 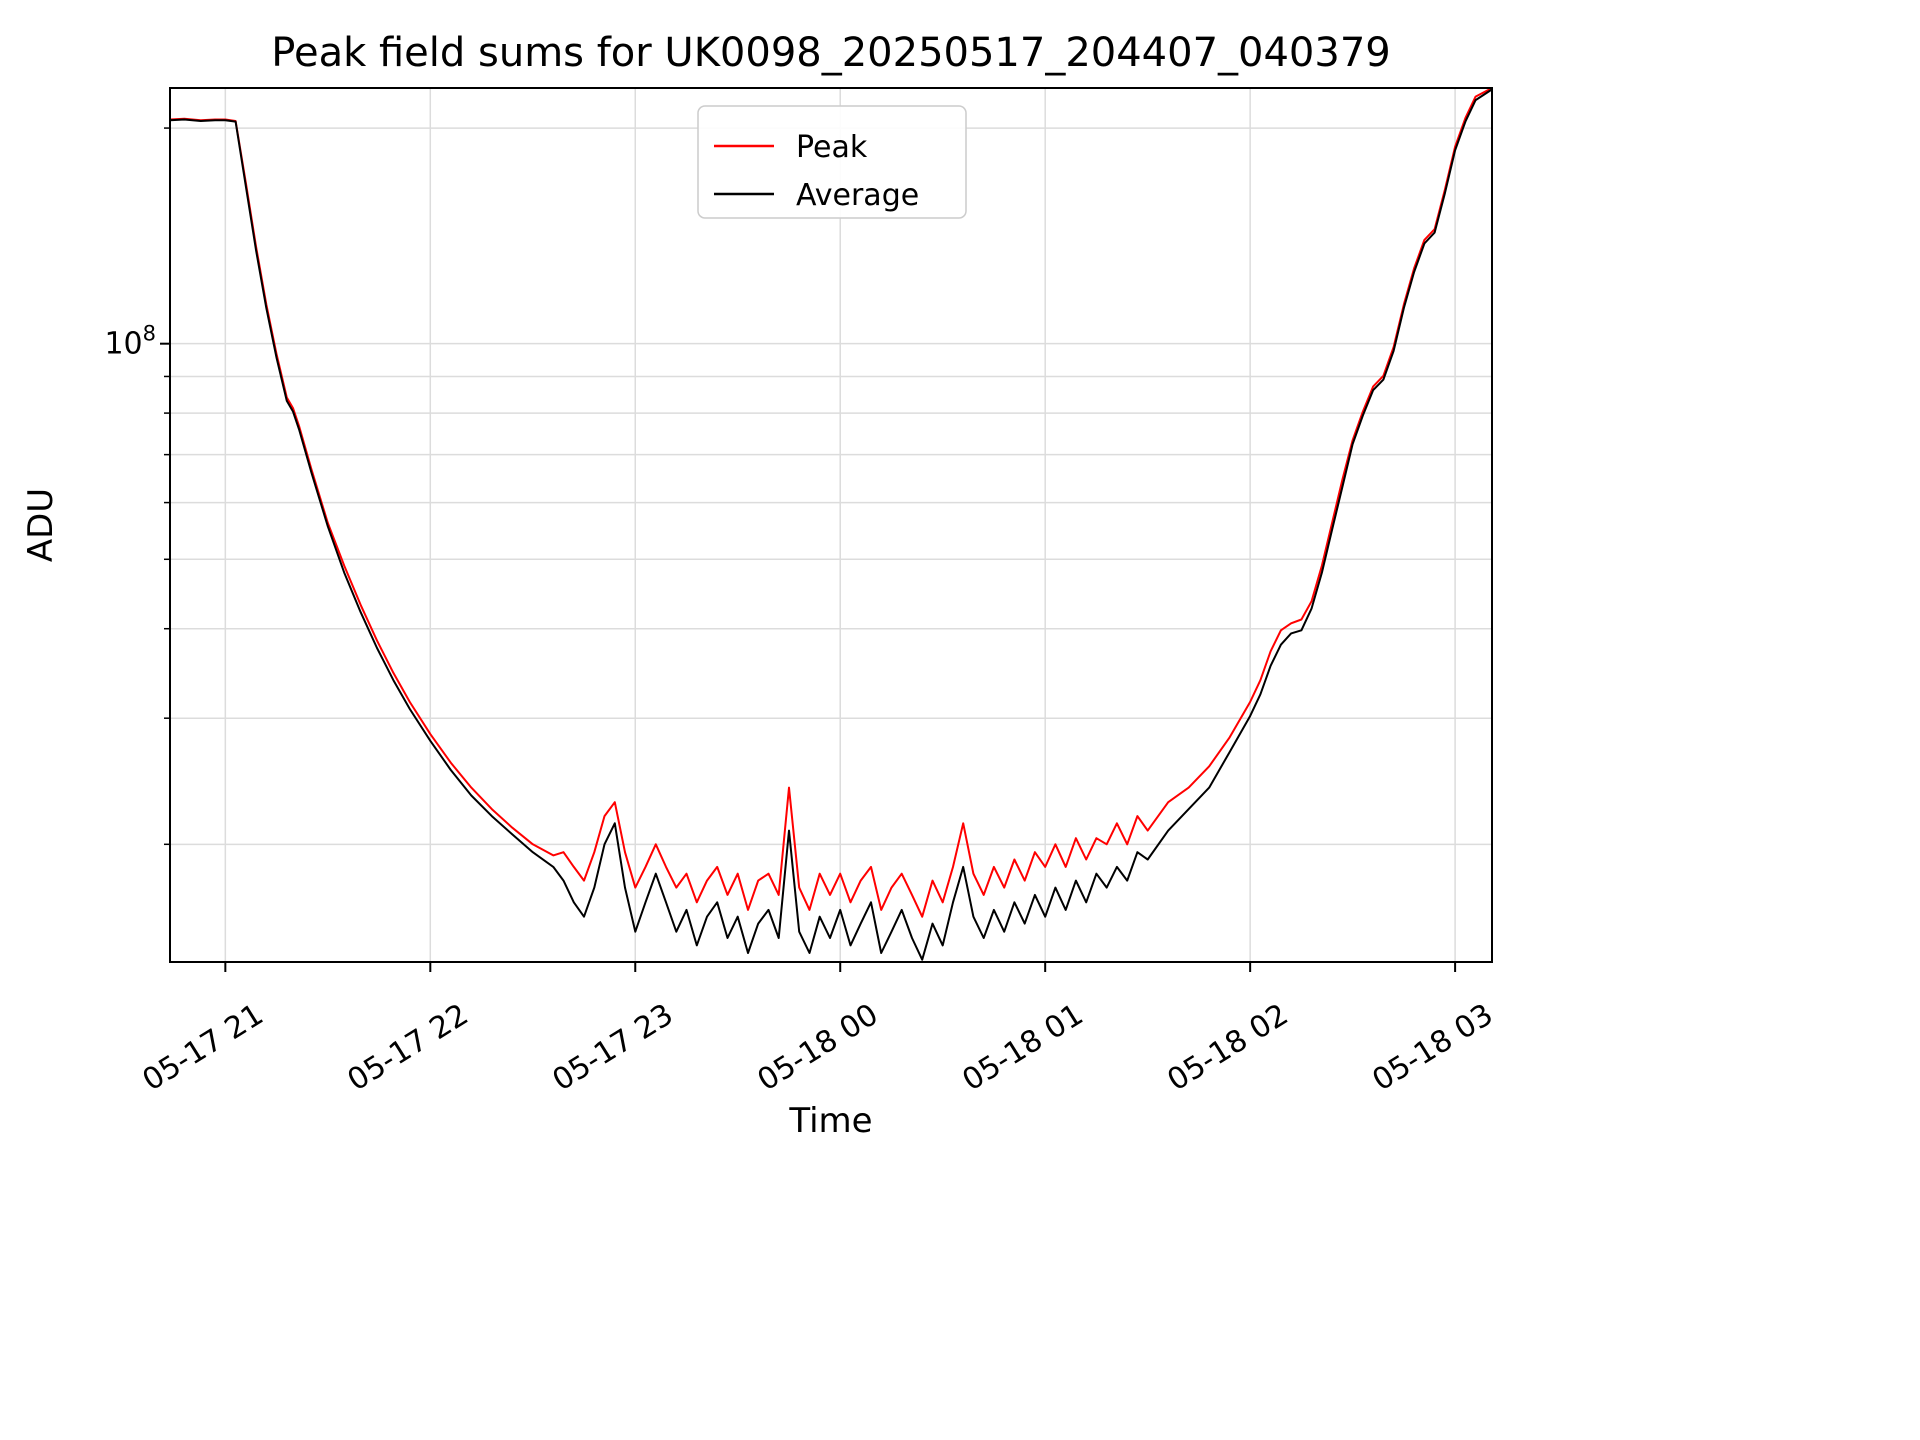 I want to click on x-axis-label: Time, so click(x=830, y=1121).